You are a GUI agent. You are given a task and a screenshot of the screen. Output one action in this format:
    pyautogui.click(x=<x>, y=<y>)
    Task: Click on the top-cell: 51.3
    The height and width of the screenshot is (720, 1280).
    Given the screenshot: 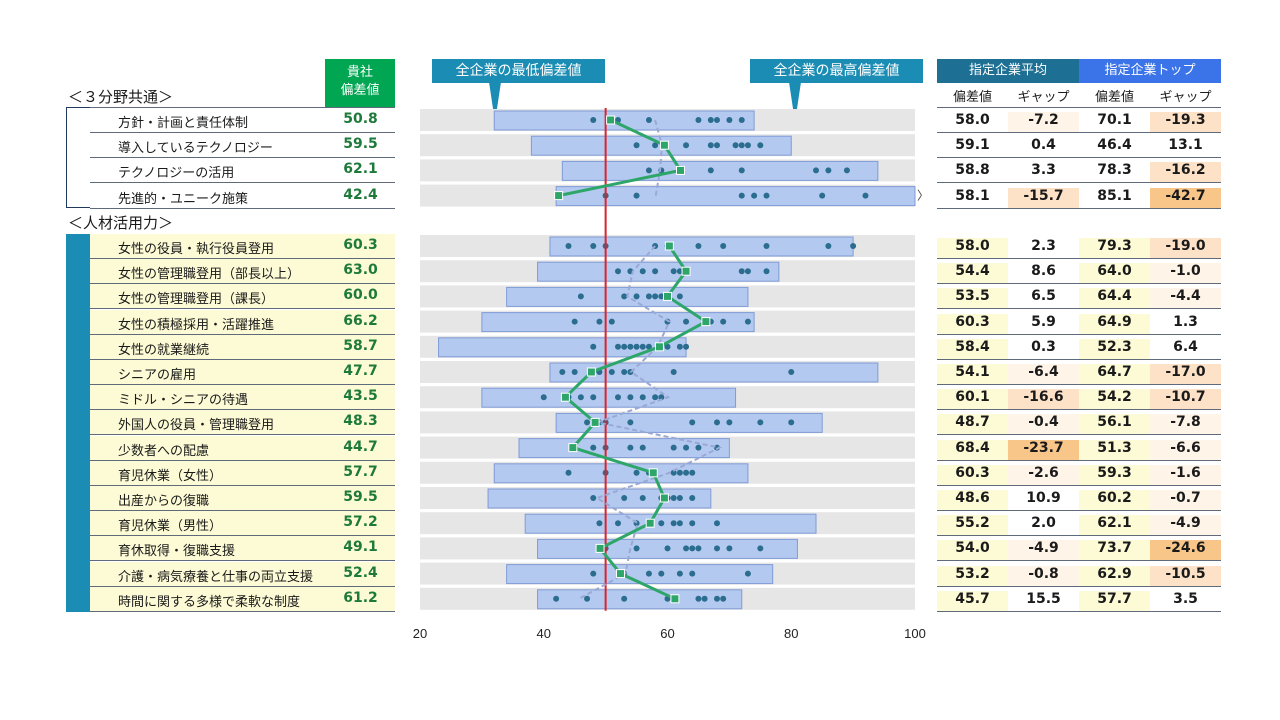 What is the action you would take?
    pyautogui.click(x=1114, y=449)
    